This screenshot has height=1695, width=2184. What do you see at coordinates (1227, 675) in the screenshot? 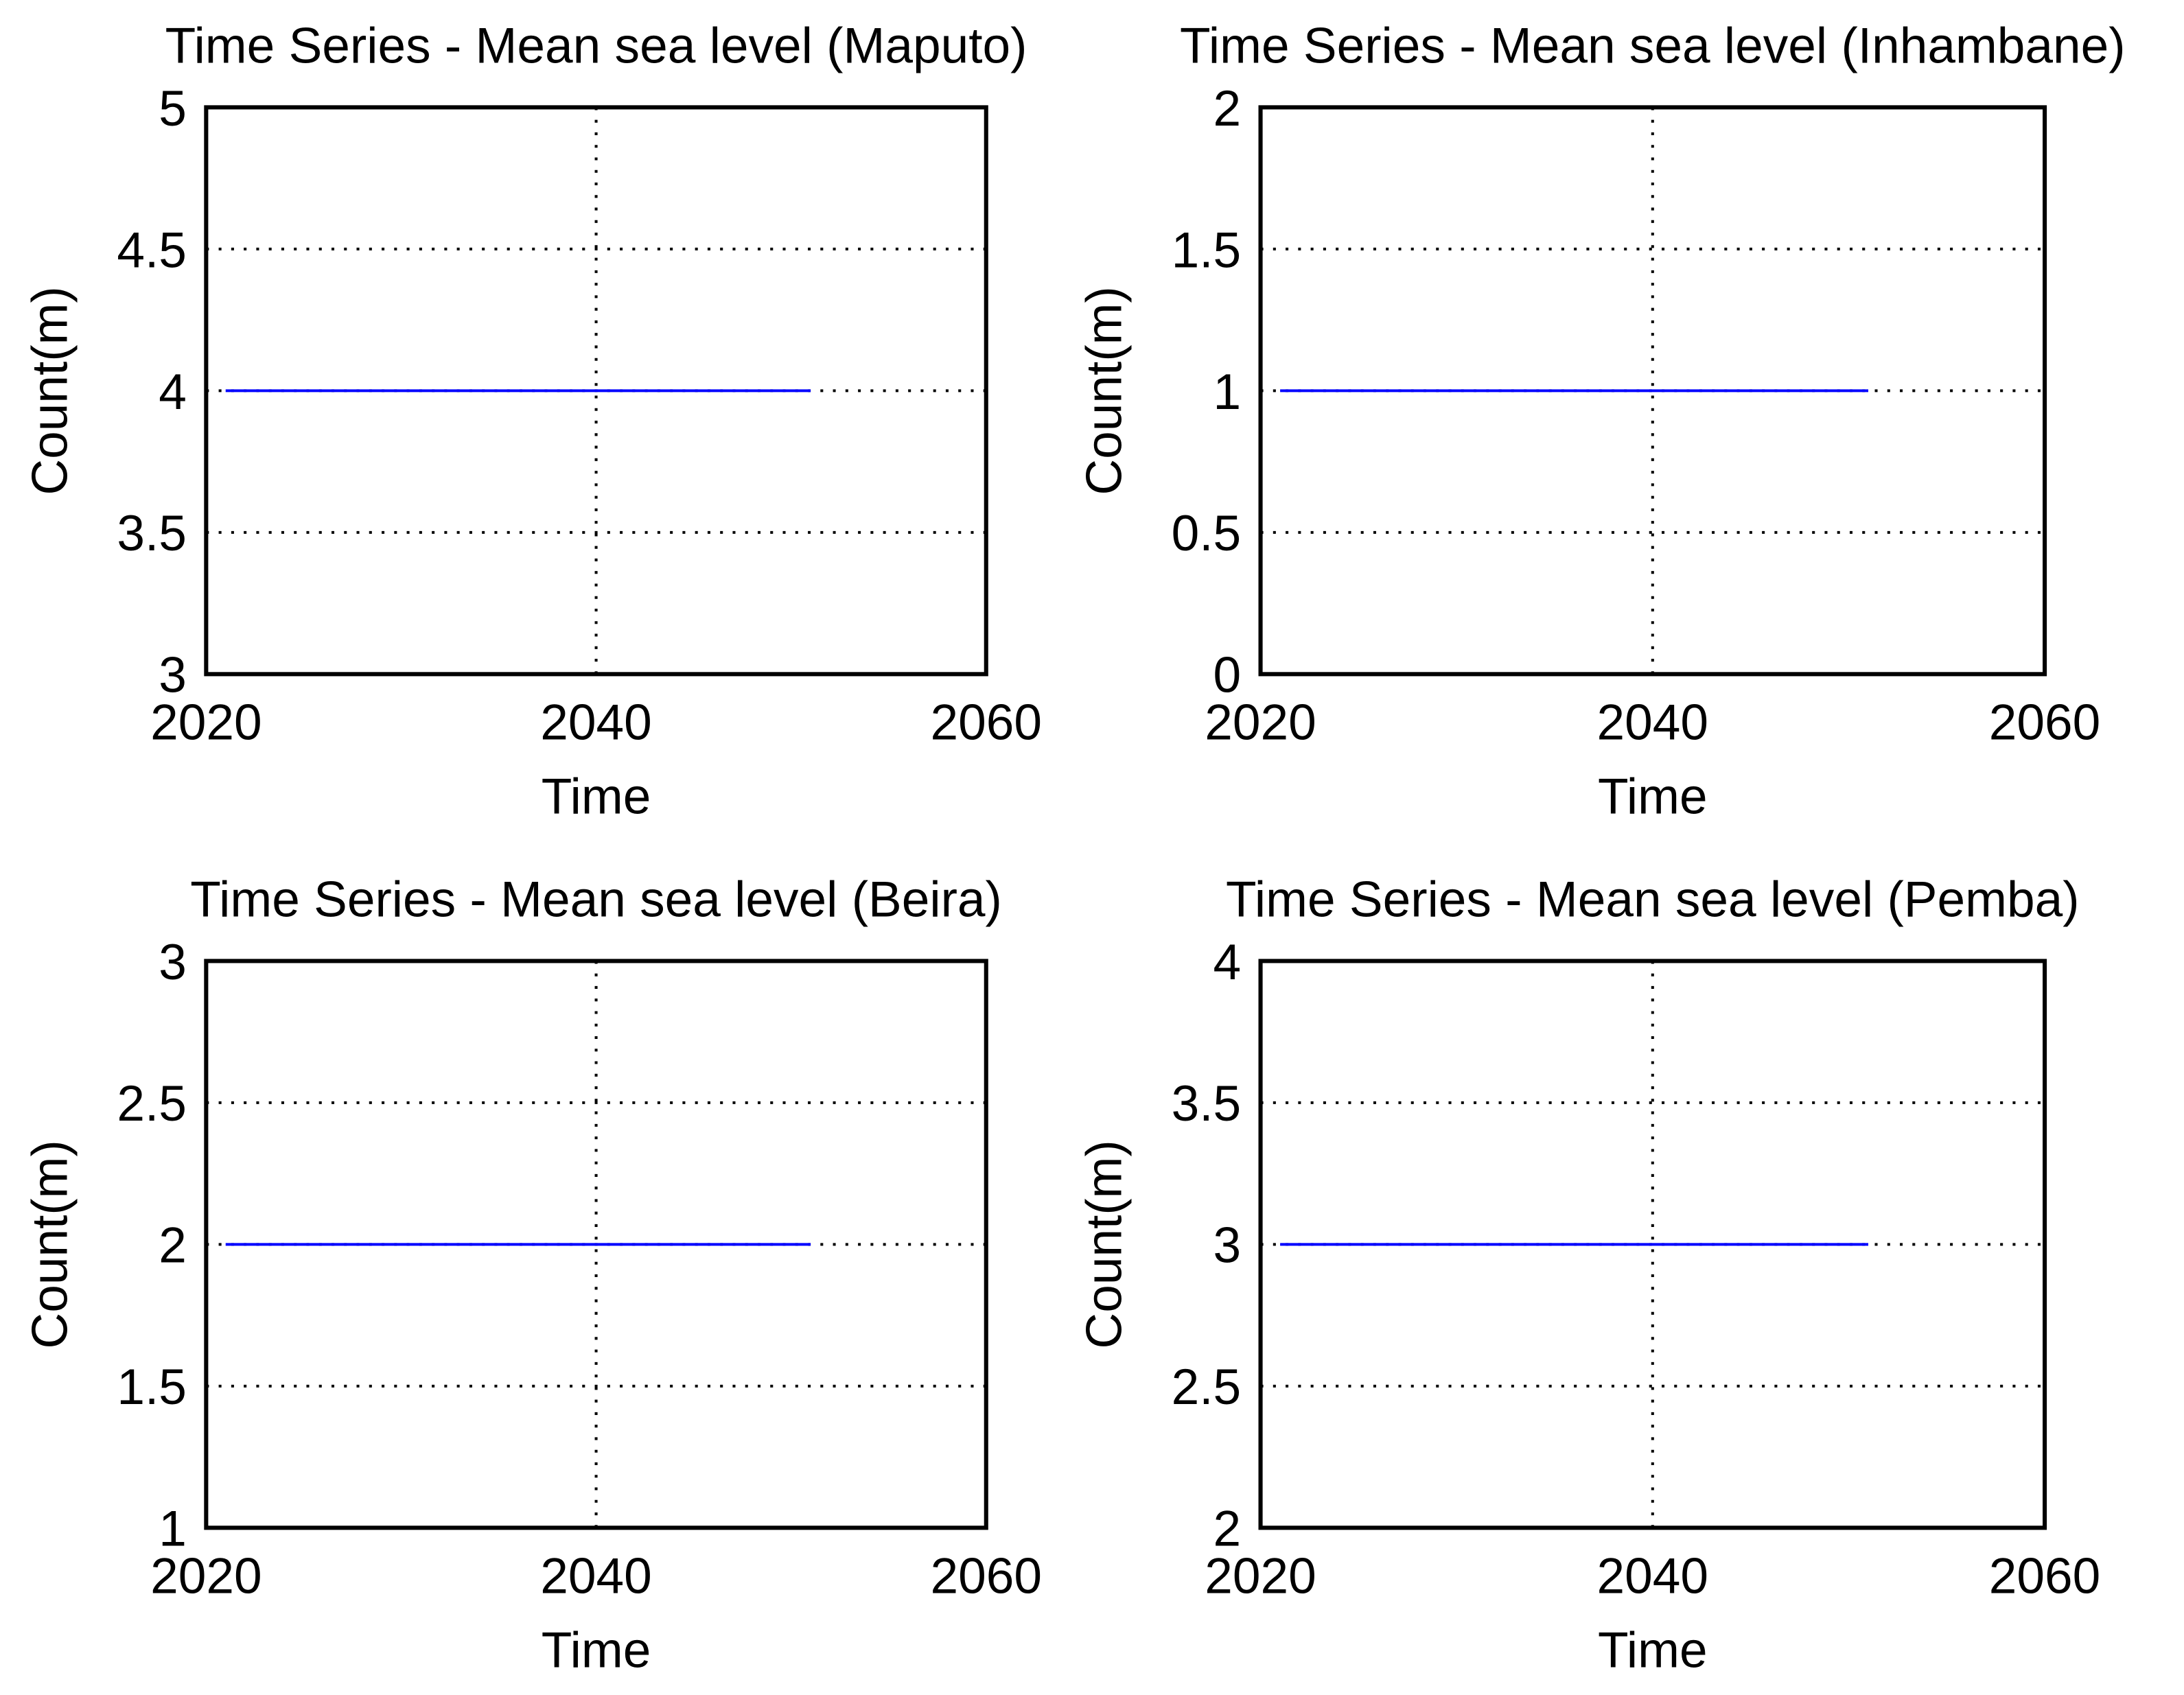
I see `y-tick-label: 0` at bounding box center [1227, 675].